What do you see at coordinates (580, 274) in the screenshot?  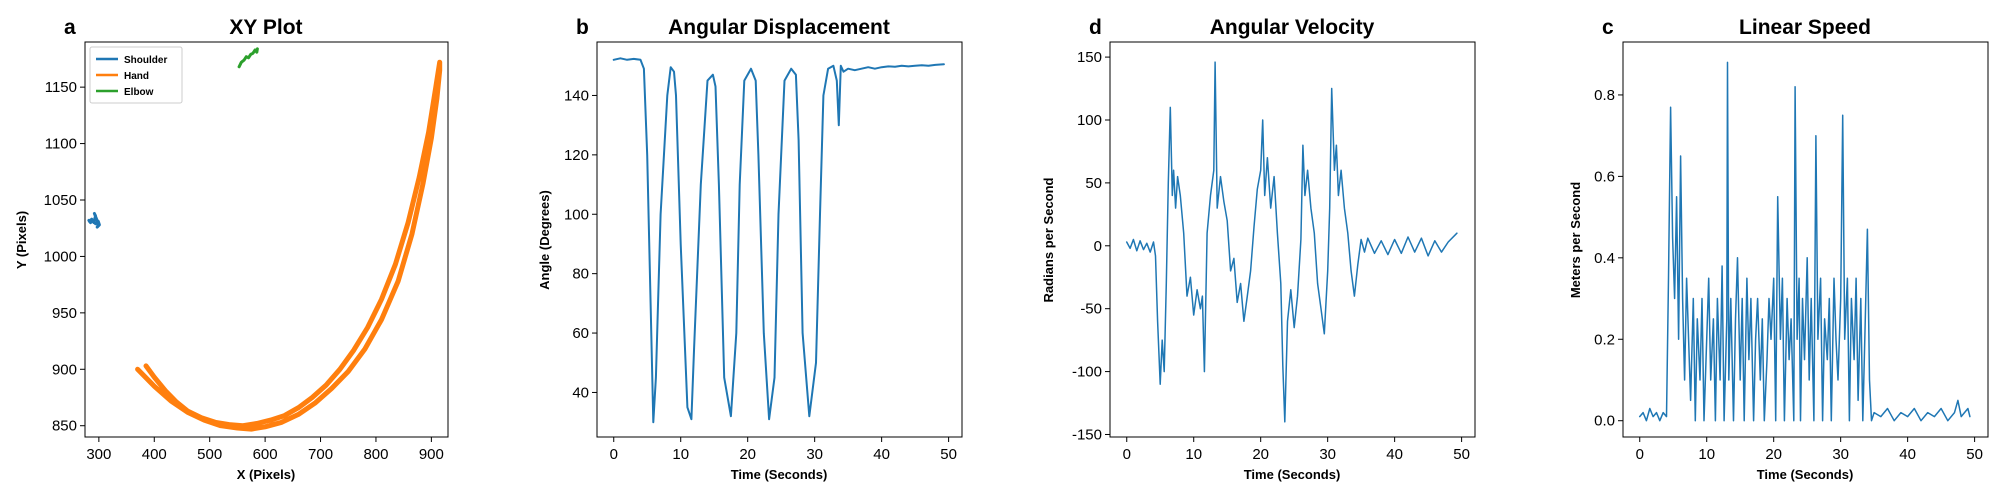 I see `y-tick-label: 80` at bounding box center [580, 274].